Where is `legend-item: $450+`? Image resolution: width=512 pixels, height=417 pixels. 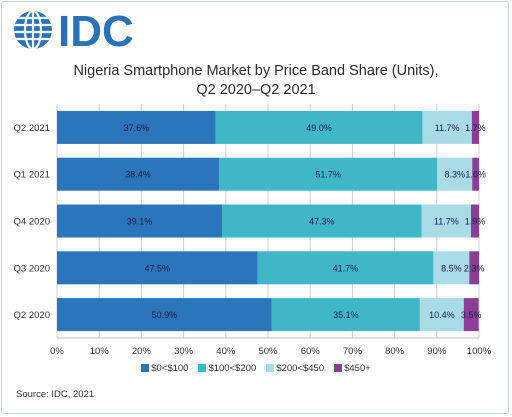 legend-item: $450+ is located at coordinates (352, 368).